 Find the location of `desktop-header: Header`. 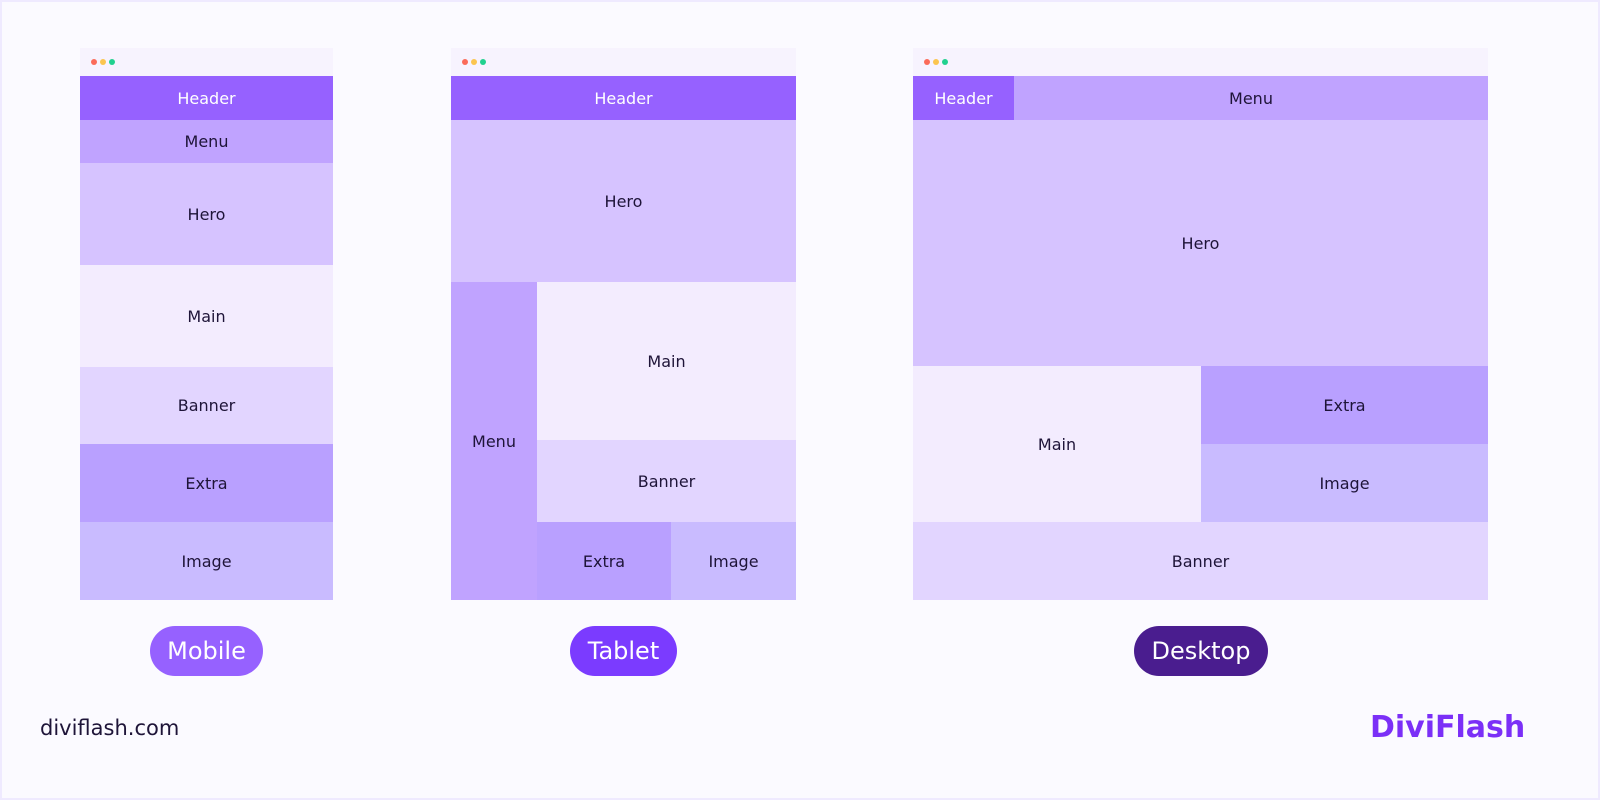

desktop-header: Header is located at coordinates (963, 98).